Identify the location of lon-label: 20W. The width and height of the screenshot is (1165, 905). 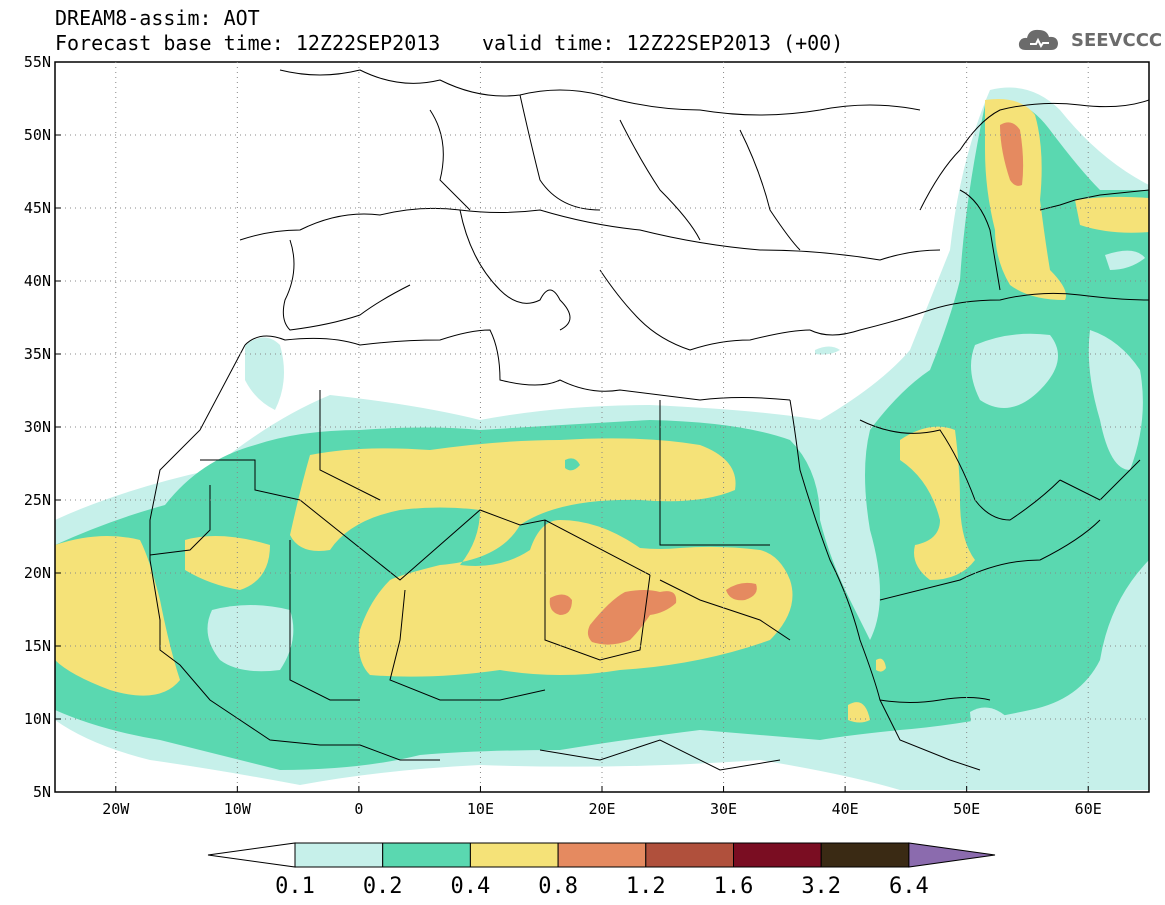
(116, 809).